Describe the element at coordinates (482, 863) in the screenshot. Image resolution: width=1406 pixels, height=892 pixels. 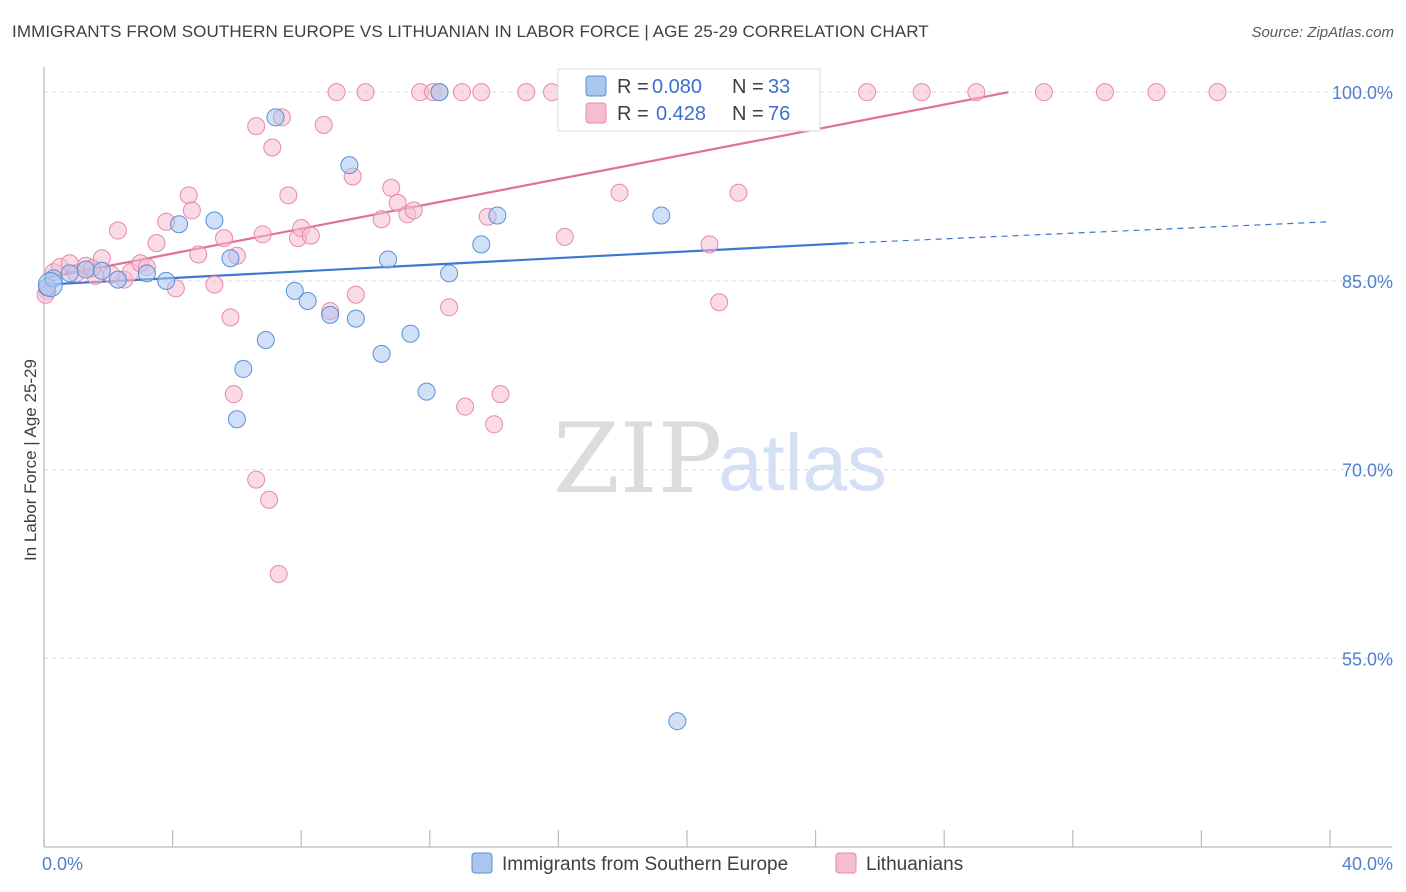
I see `bottom-legend-swatch-blue` at that location.